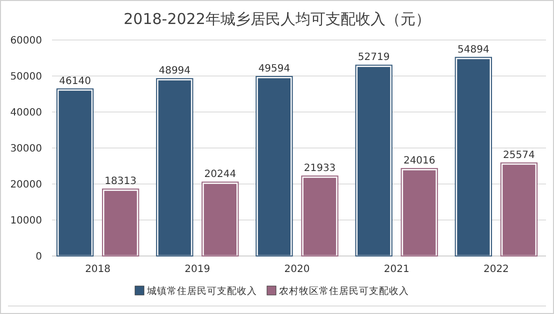 The width and height of the screenshot is (554, 314). Describe the element at coordinates (519, 155) in the screenshot. I see `data-label: 25574` at that location.